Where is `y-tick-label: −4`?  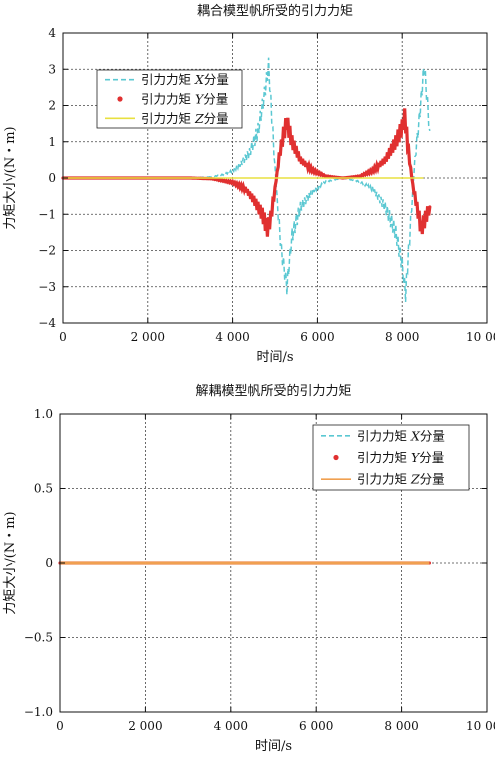
y-tick-label: −4 is located at coordinates (47, 323).